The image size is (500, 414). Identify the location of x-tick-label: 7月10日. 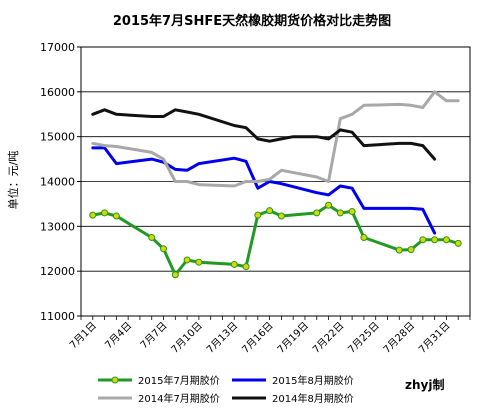
(187, 338).